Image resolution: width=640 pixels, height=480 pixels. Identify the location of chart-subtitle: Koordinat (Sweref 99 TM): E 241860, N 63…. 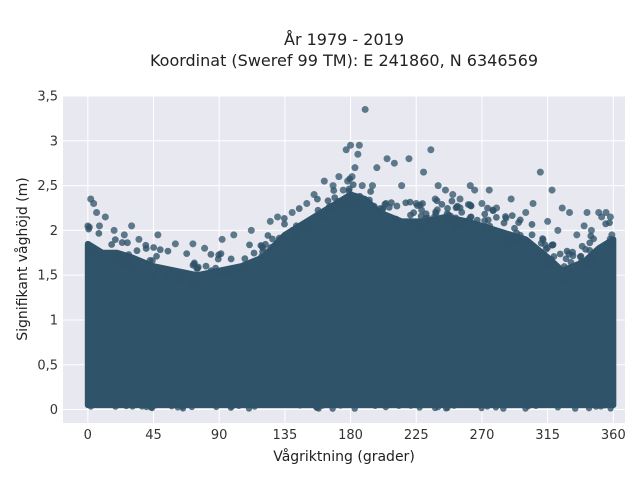
(344, 60).